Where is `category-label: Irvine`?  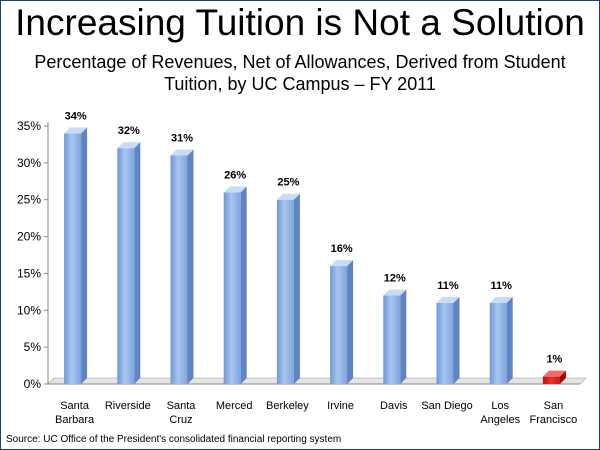 category-label: Irvine is located at coordinates (340, 406).